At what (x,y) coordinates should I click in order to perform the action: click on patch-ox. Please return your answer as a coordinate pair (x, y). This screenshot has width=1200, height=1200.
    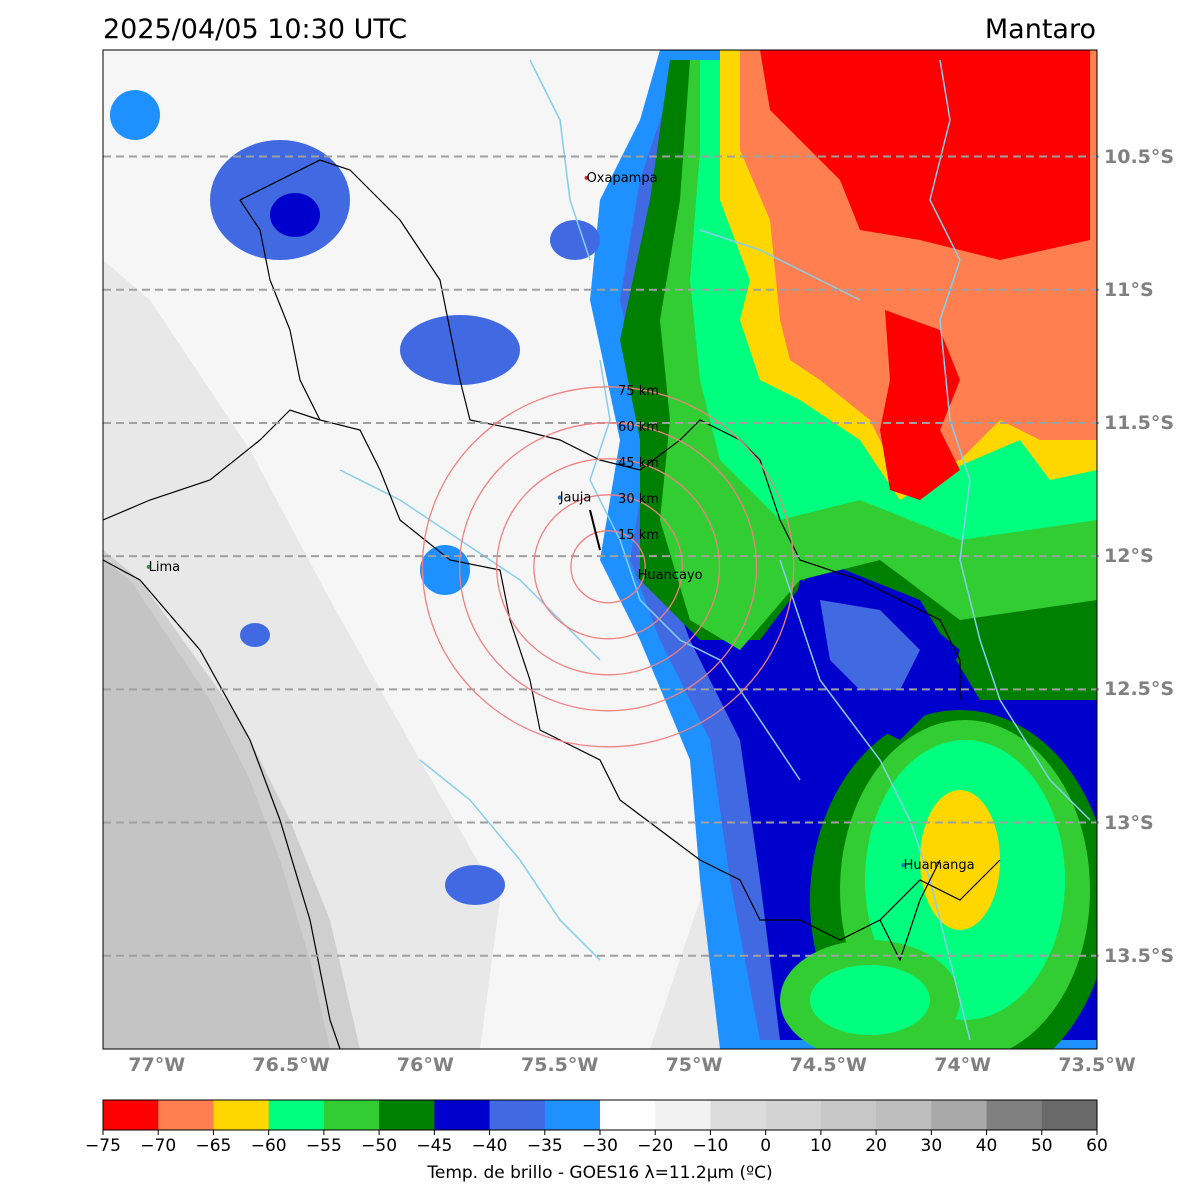
    Looking at the image, I should click on (575, 240).